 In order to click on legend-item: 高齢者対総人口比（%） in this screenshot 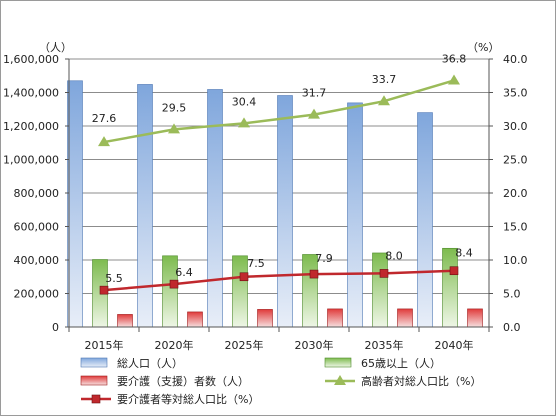, I will do `click(403, 381)`.